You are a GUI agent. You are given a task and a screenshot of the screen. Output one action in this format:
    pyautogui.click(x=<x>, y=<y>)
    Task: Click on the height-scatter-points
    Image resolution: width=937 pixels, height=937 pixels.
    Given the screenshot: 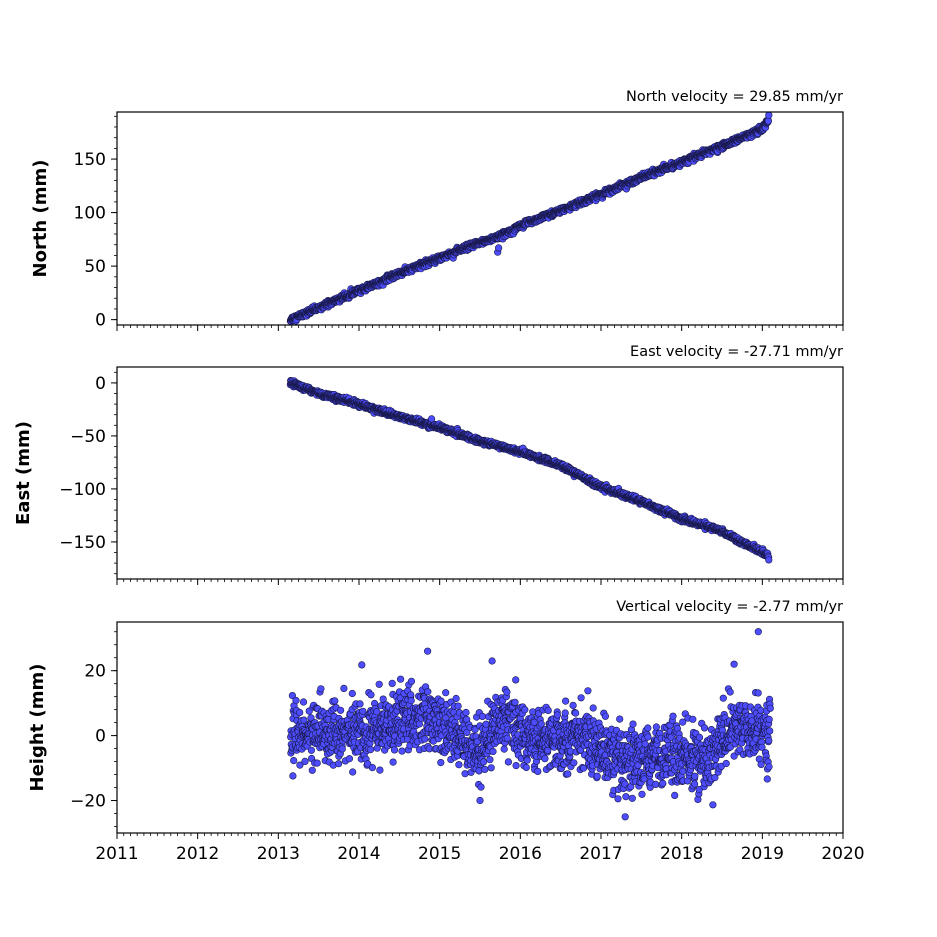 What is the action you would take?
    pyautogui.click(x=530, y=724)
    